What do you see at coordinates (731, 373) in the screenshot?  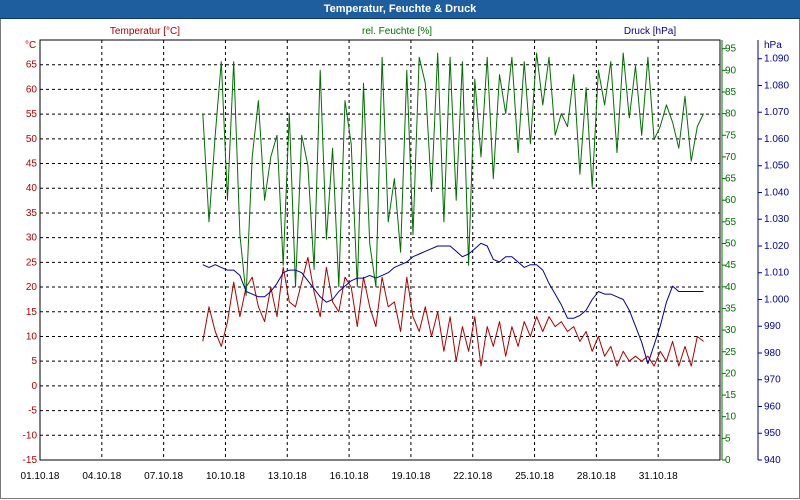 I see `hum-tick-label: 20` at bounding box center [731, 373].